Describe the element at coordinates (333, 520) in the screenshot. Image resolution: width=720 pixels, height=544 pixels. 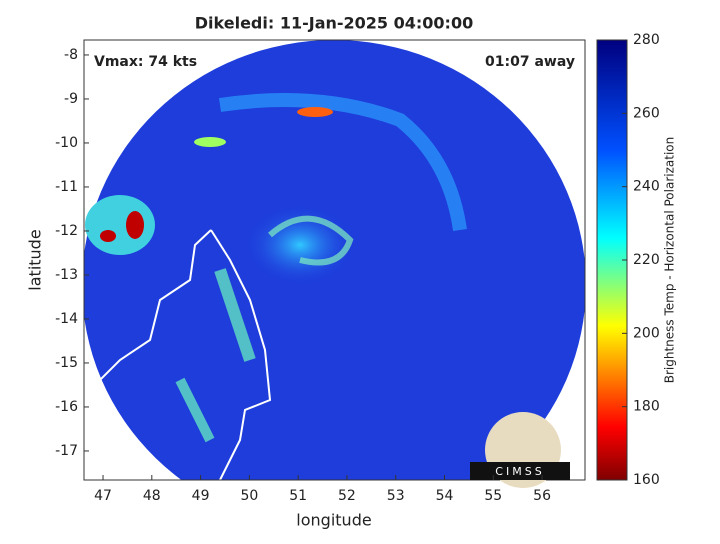
I see `x-axis-label: longitude` at that location.